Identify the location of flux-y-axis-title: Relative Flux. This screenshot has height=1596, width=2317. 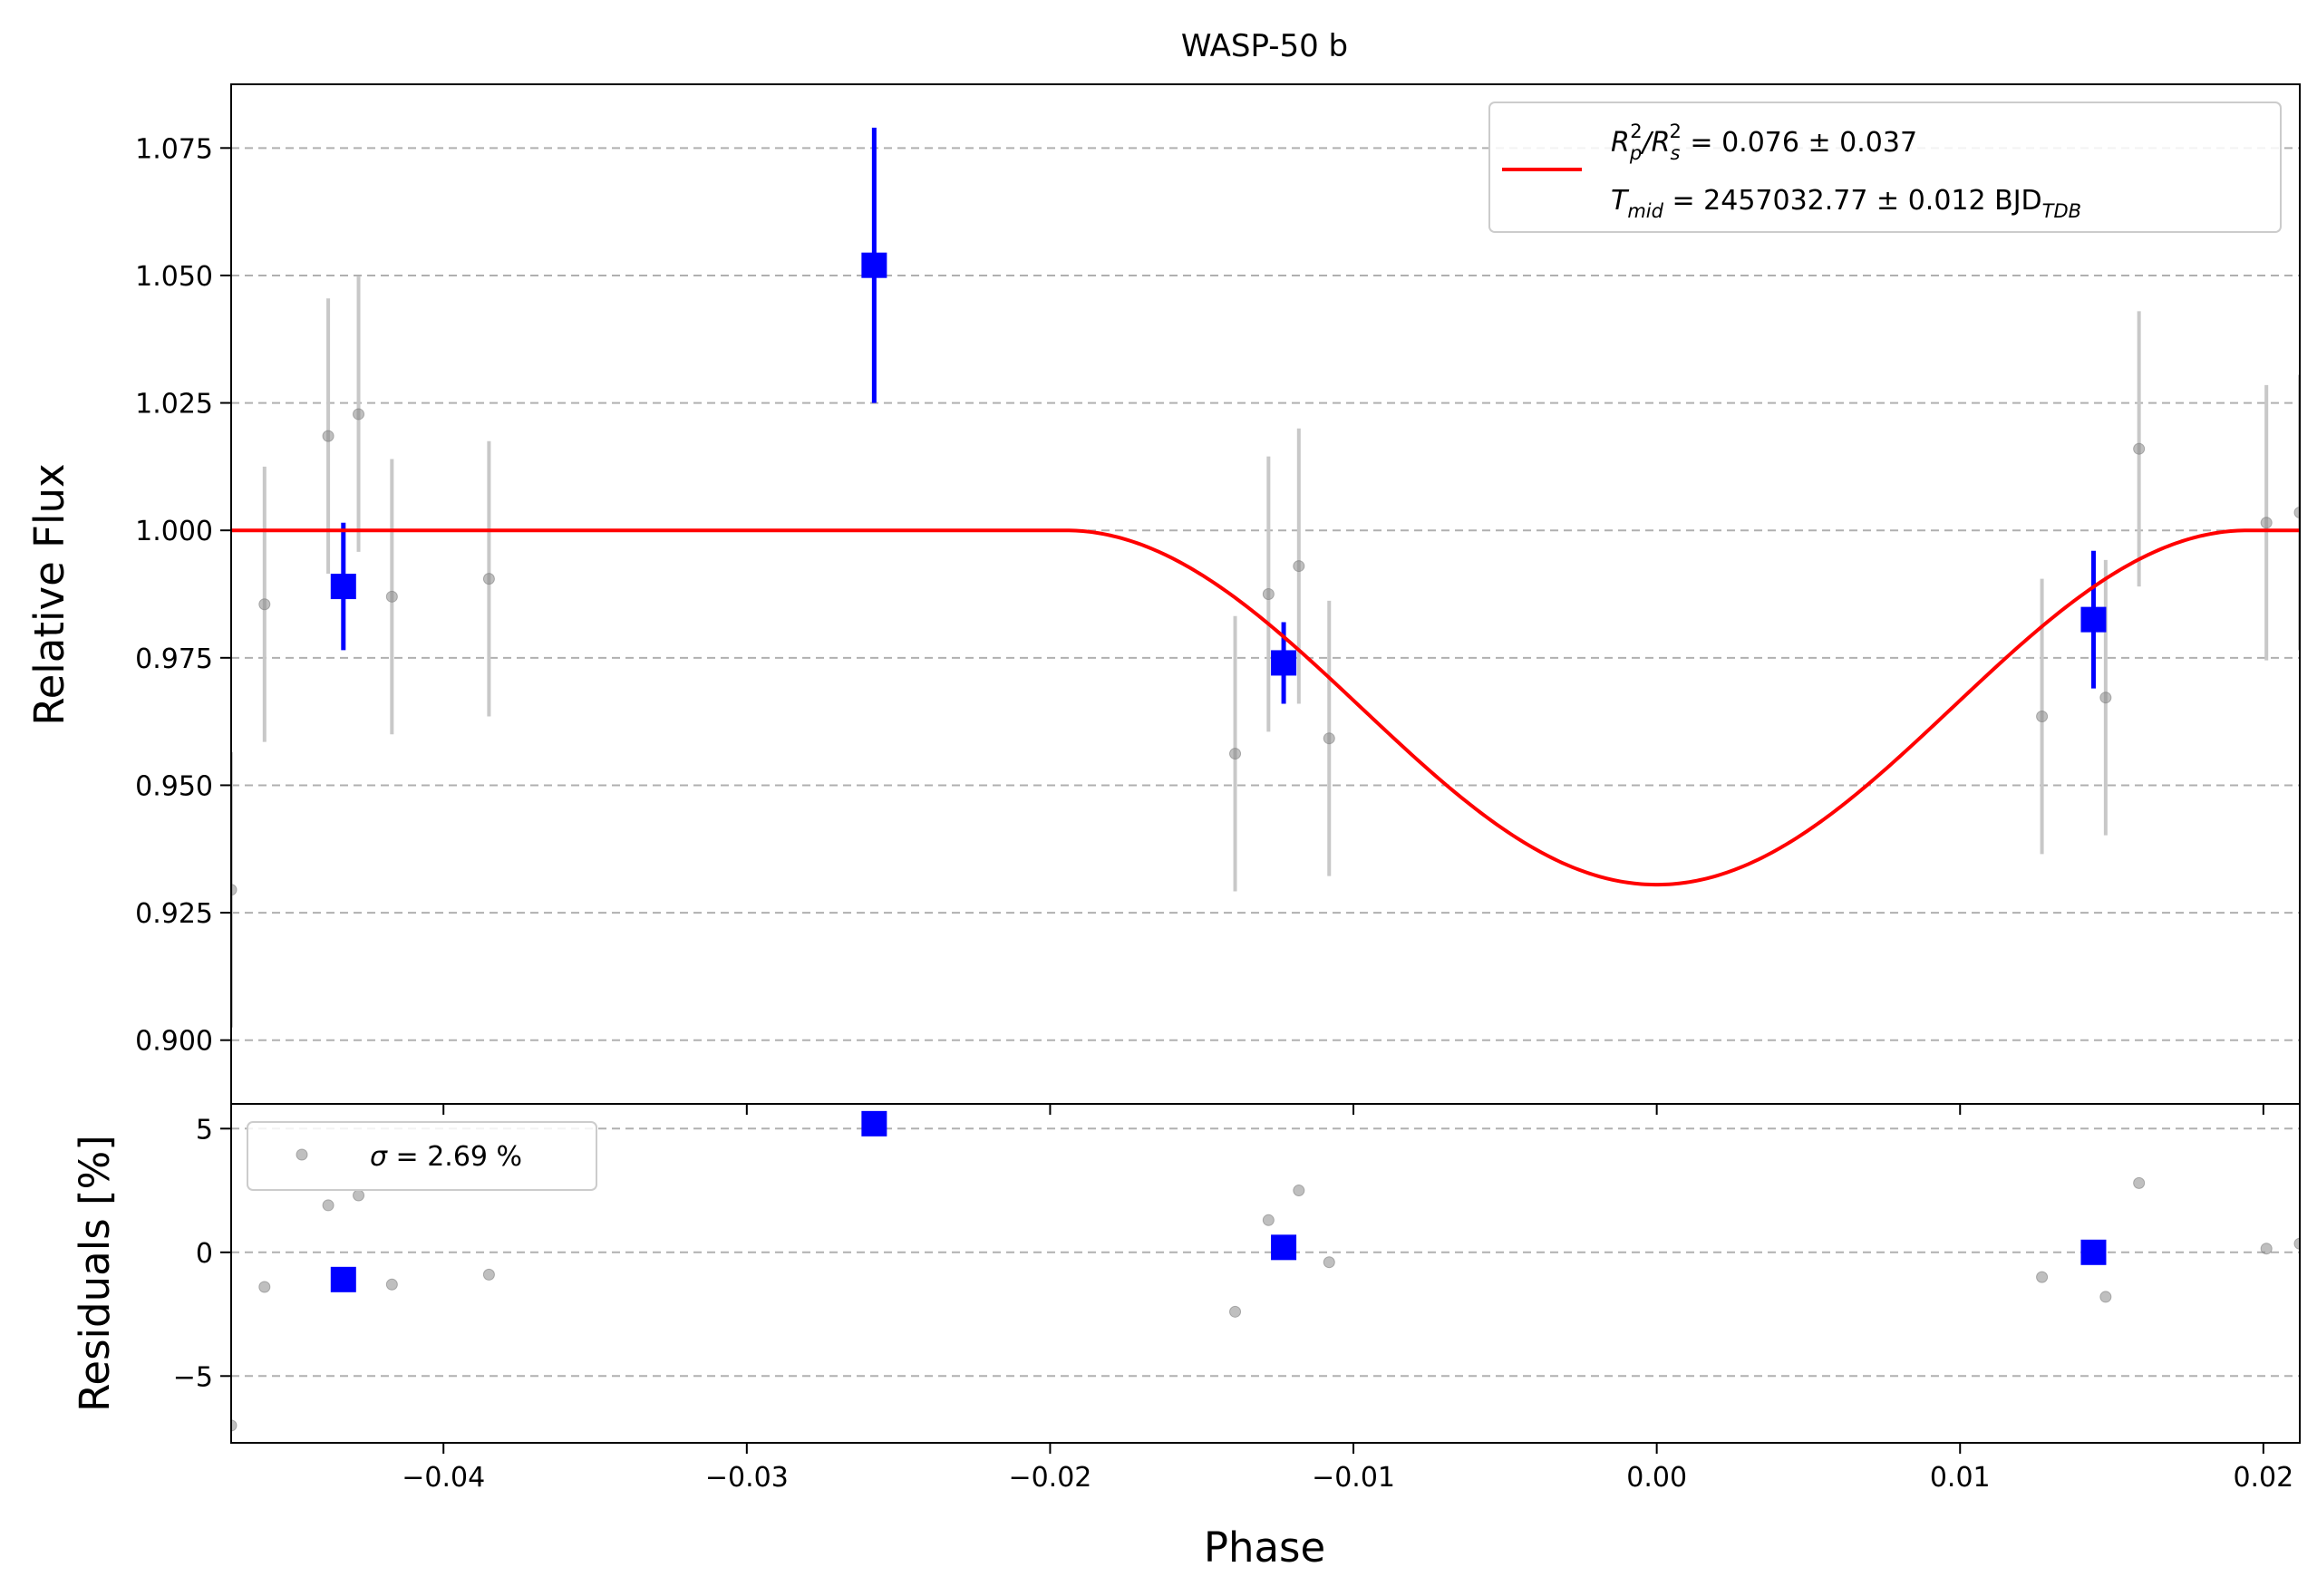
(49, 594).